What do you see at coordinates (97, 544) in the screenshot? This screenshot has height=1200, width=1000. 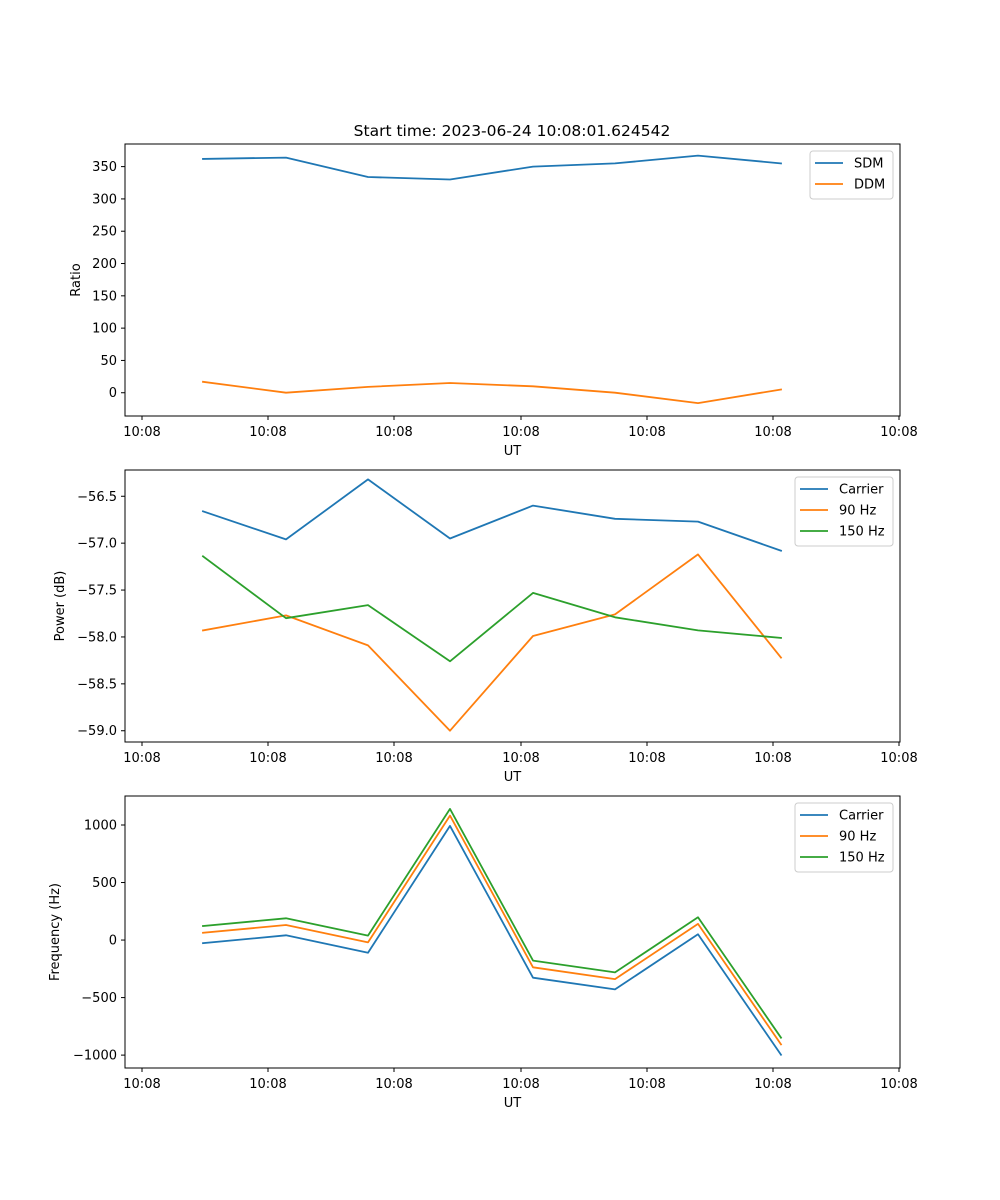 I see `y-tick-label: −57.0` at bounding box center [97, 544].